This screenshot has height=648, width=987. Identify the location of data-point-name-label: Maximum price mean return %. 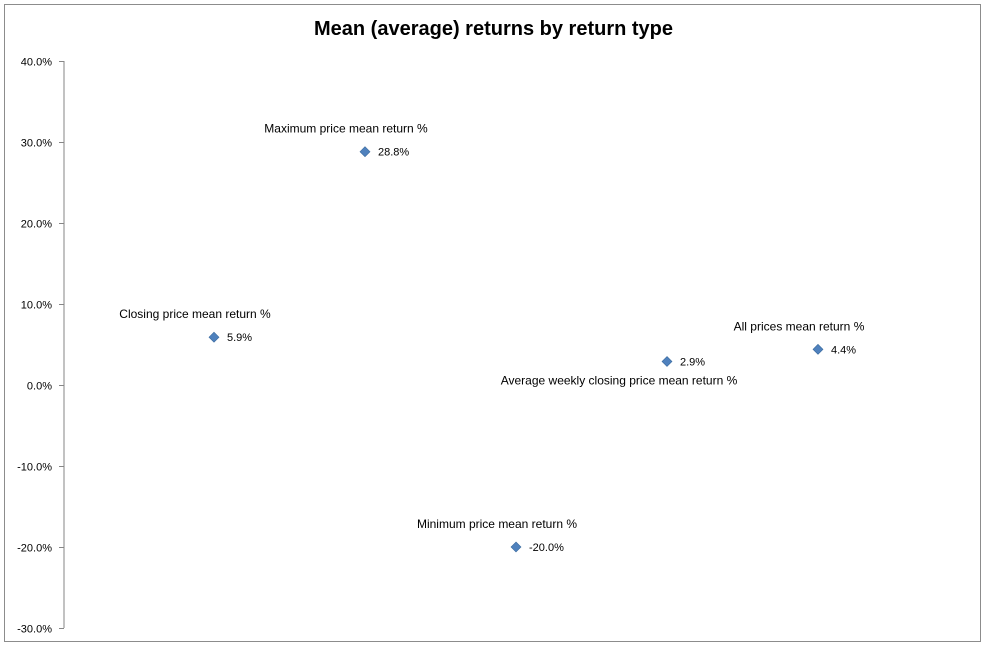
(346, 129).